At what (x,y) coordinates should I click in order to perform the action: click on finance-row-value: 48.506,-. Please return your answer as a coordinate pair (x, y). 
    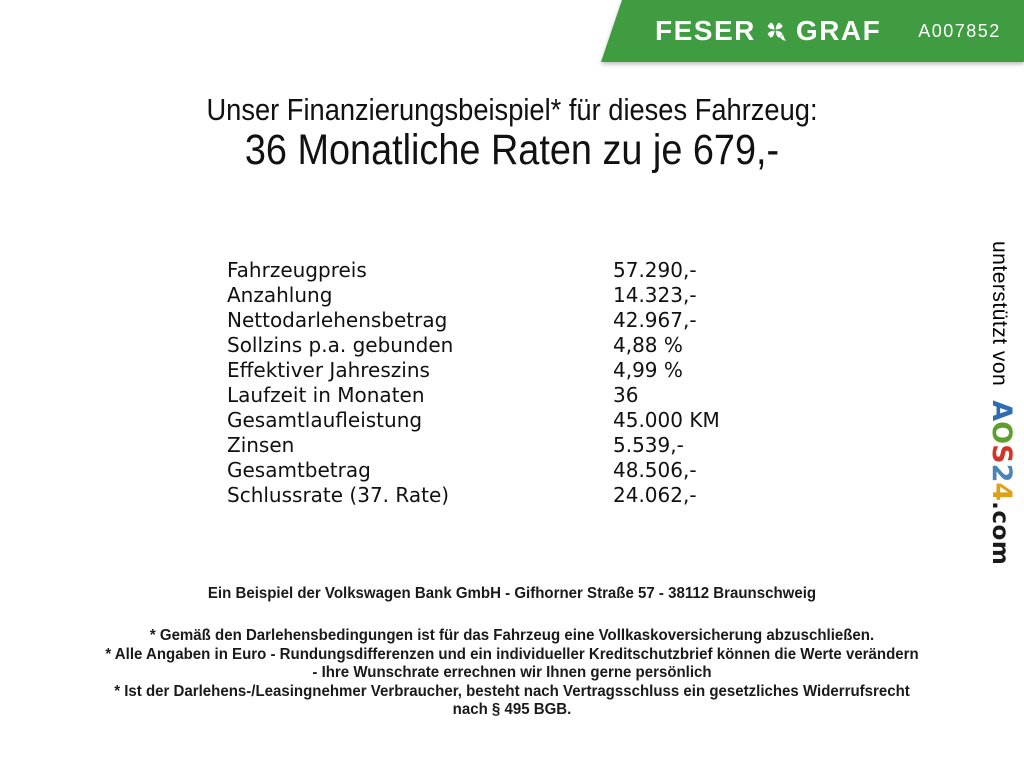
    Looking at the image, I should click on (655, 470).